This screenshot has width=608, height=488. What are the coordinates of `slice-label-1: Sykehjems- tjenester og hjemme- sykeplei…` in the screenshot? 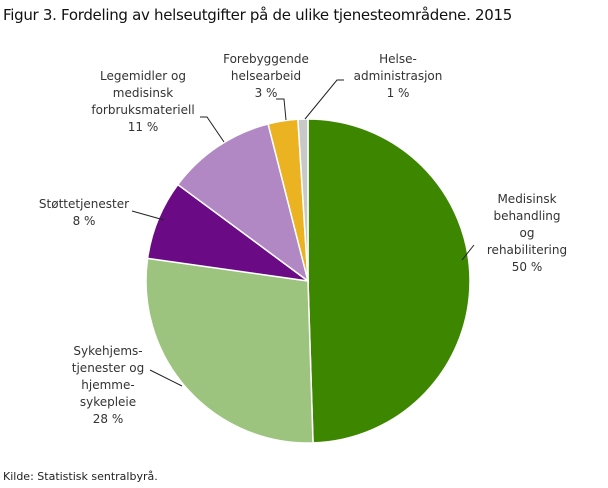 It's located at (108, 385).